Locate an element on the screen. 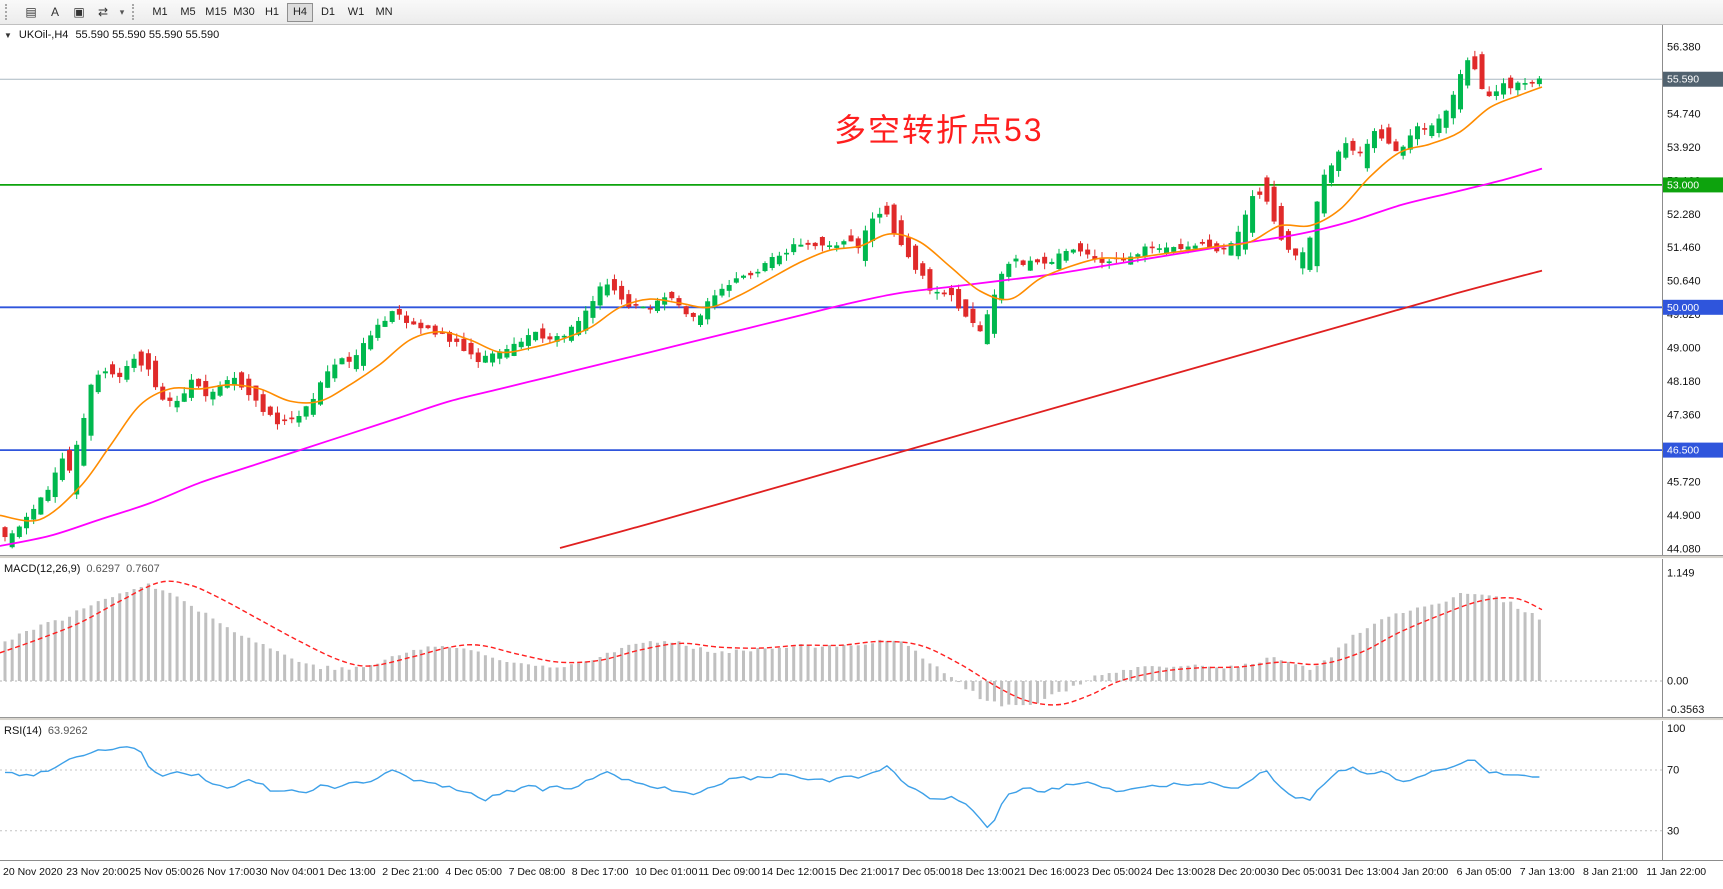 The image size is (1723, 889). text-tool-icon: A is located at coordinates (54, 12).